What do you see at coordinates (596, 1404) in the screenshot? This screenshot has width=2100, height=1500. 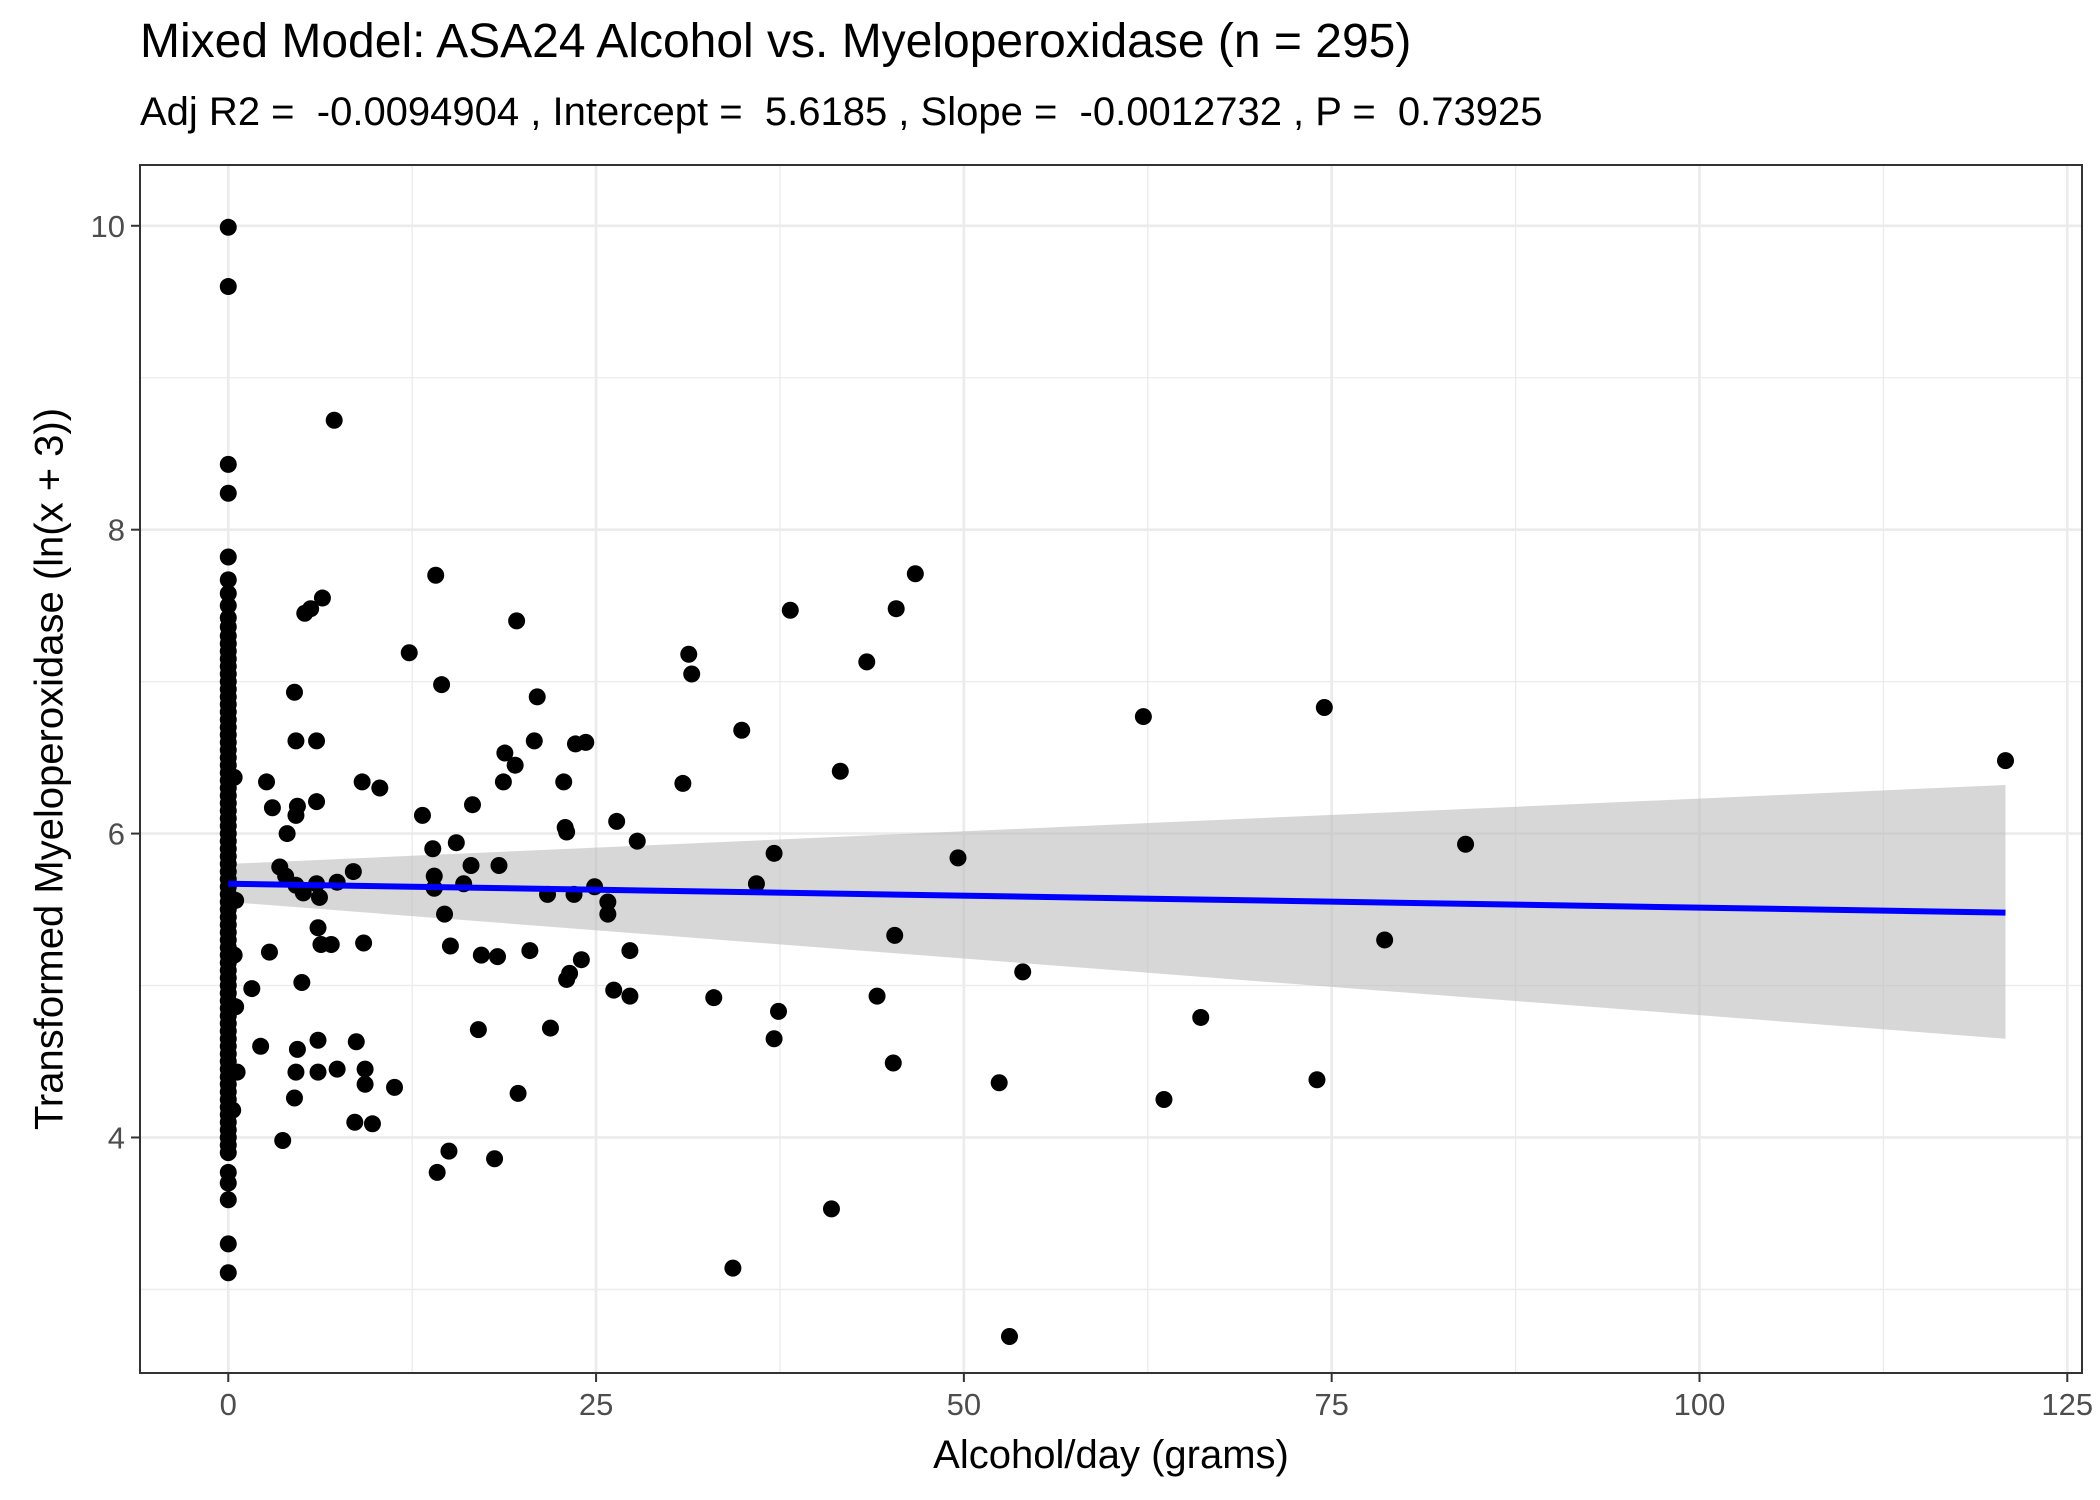 I see `x-tick-label: 25` at bounding box center [596, 1404].